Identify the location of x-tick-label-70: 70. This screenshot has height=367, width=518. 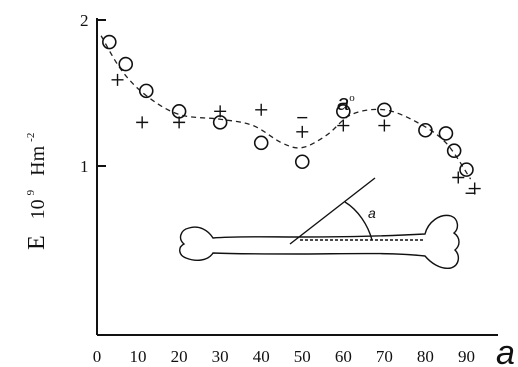
(384, 356).